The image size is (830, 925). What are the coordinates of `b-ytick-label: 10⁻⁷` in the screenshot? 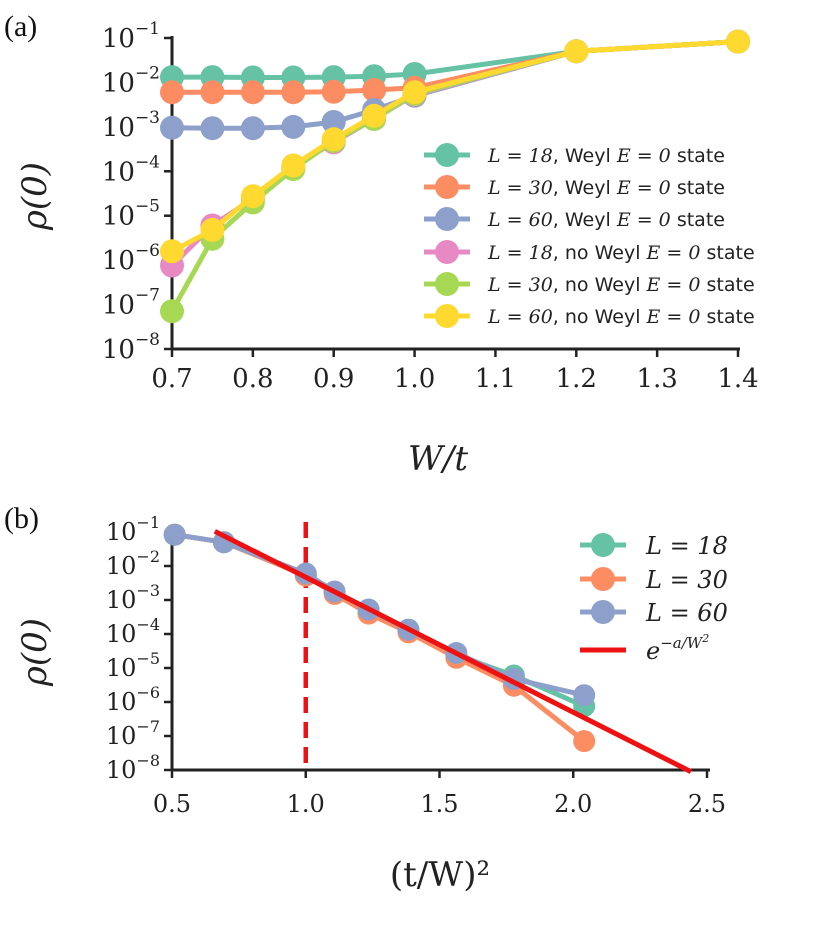 It's located at (133, 733).